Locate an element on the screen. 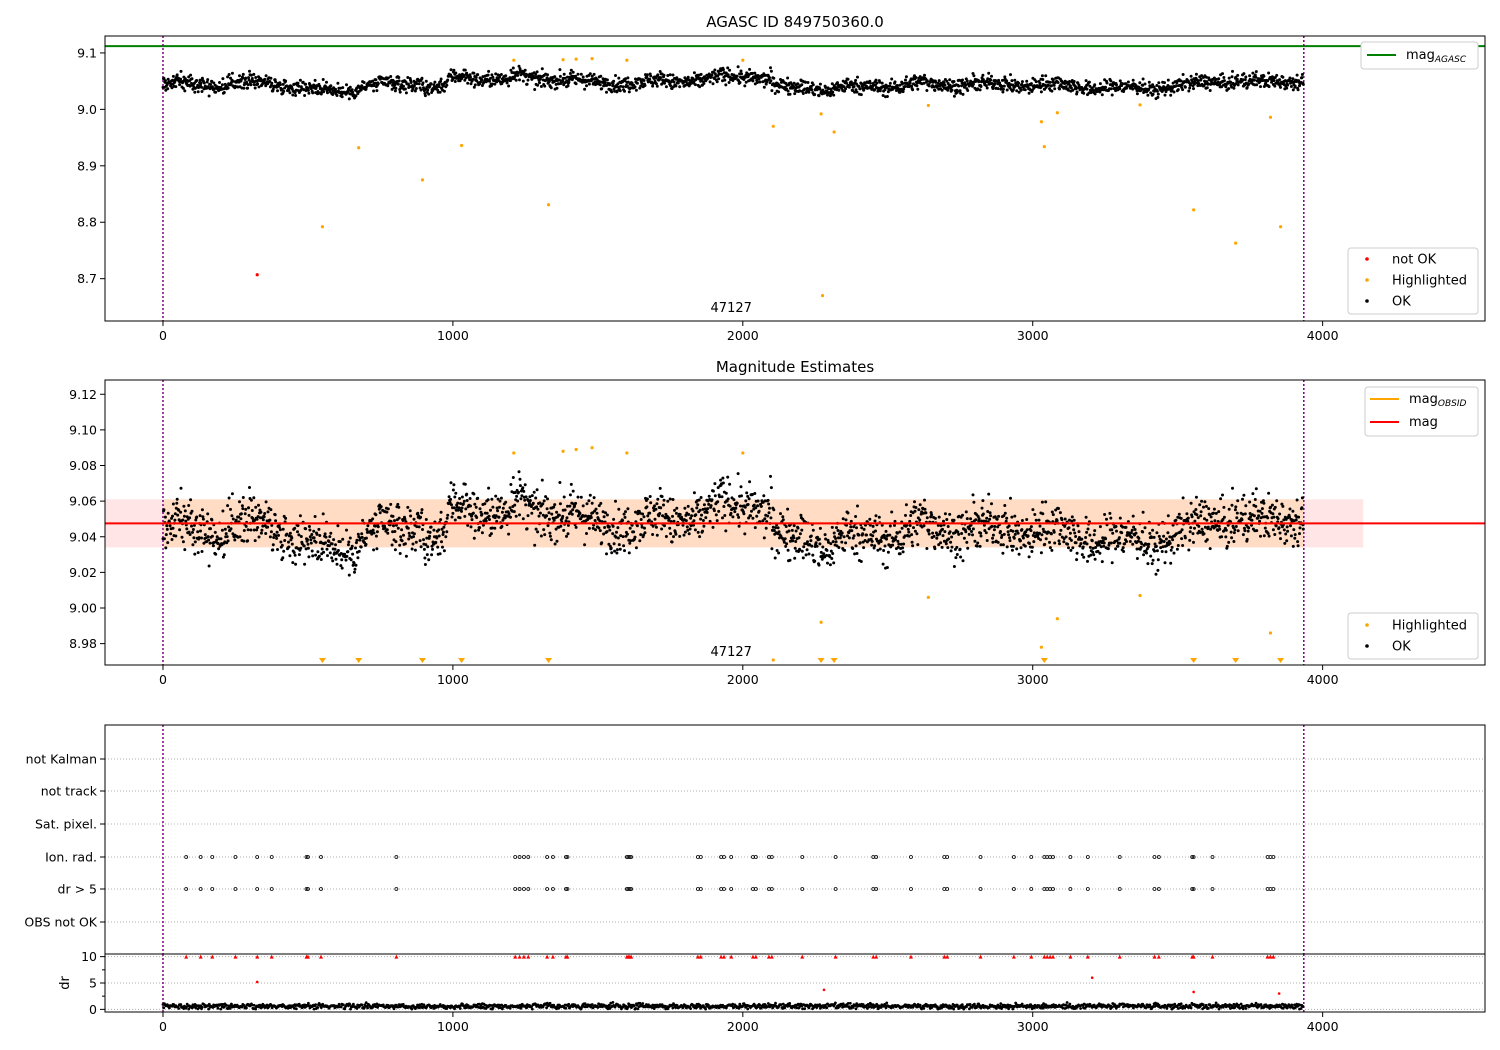  legend-mag-label: mag is located at coordinates (1423, 422).